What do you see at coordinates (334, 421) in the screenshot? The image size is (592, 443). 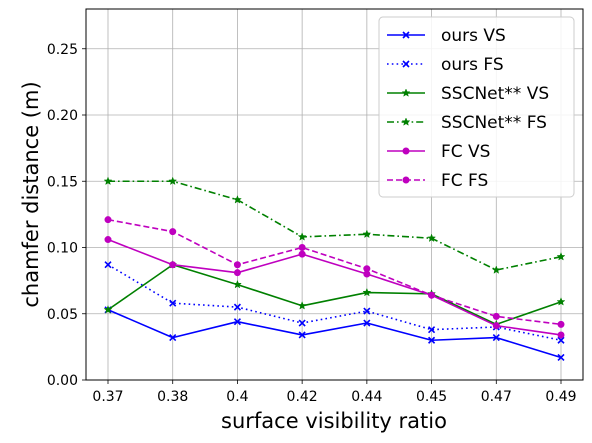 I see `x-axis-label: surface visibility ratio` at bounding box center [334, 421].